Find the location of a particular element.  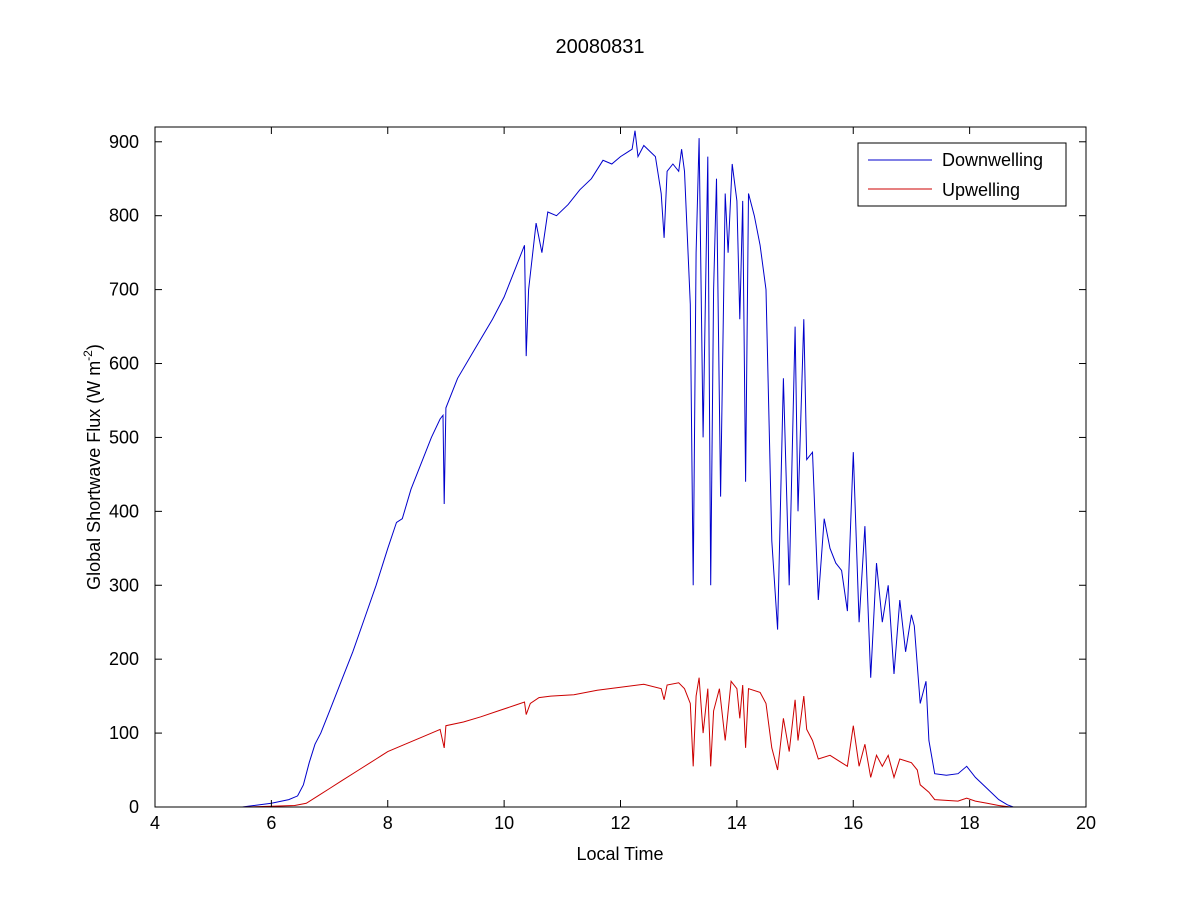

legend: Downwelling Upwelling is located at coordinates (962, 174).